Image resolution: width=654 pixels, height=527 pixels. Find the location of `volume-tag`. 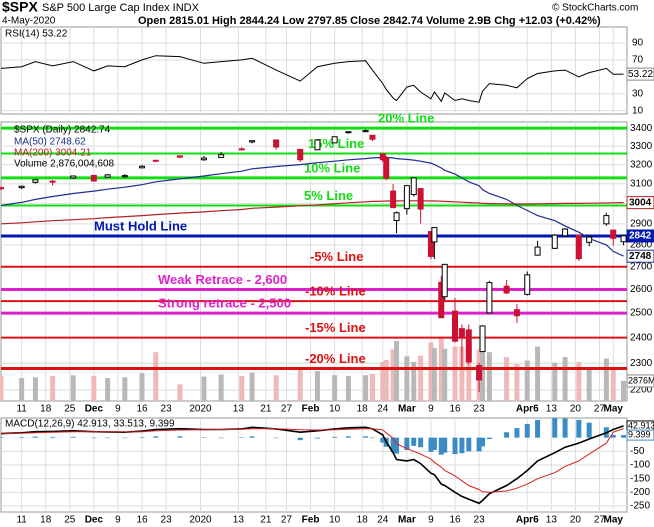

volume-tag is located at coordinates (640, 381).